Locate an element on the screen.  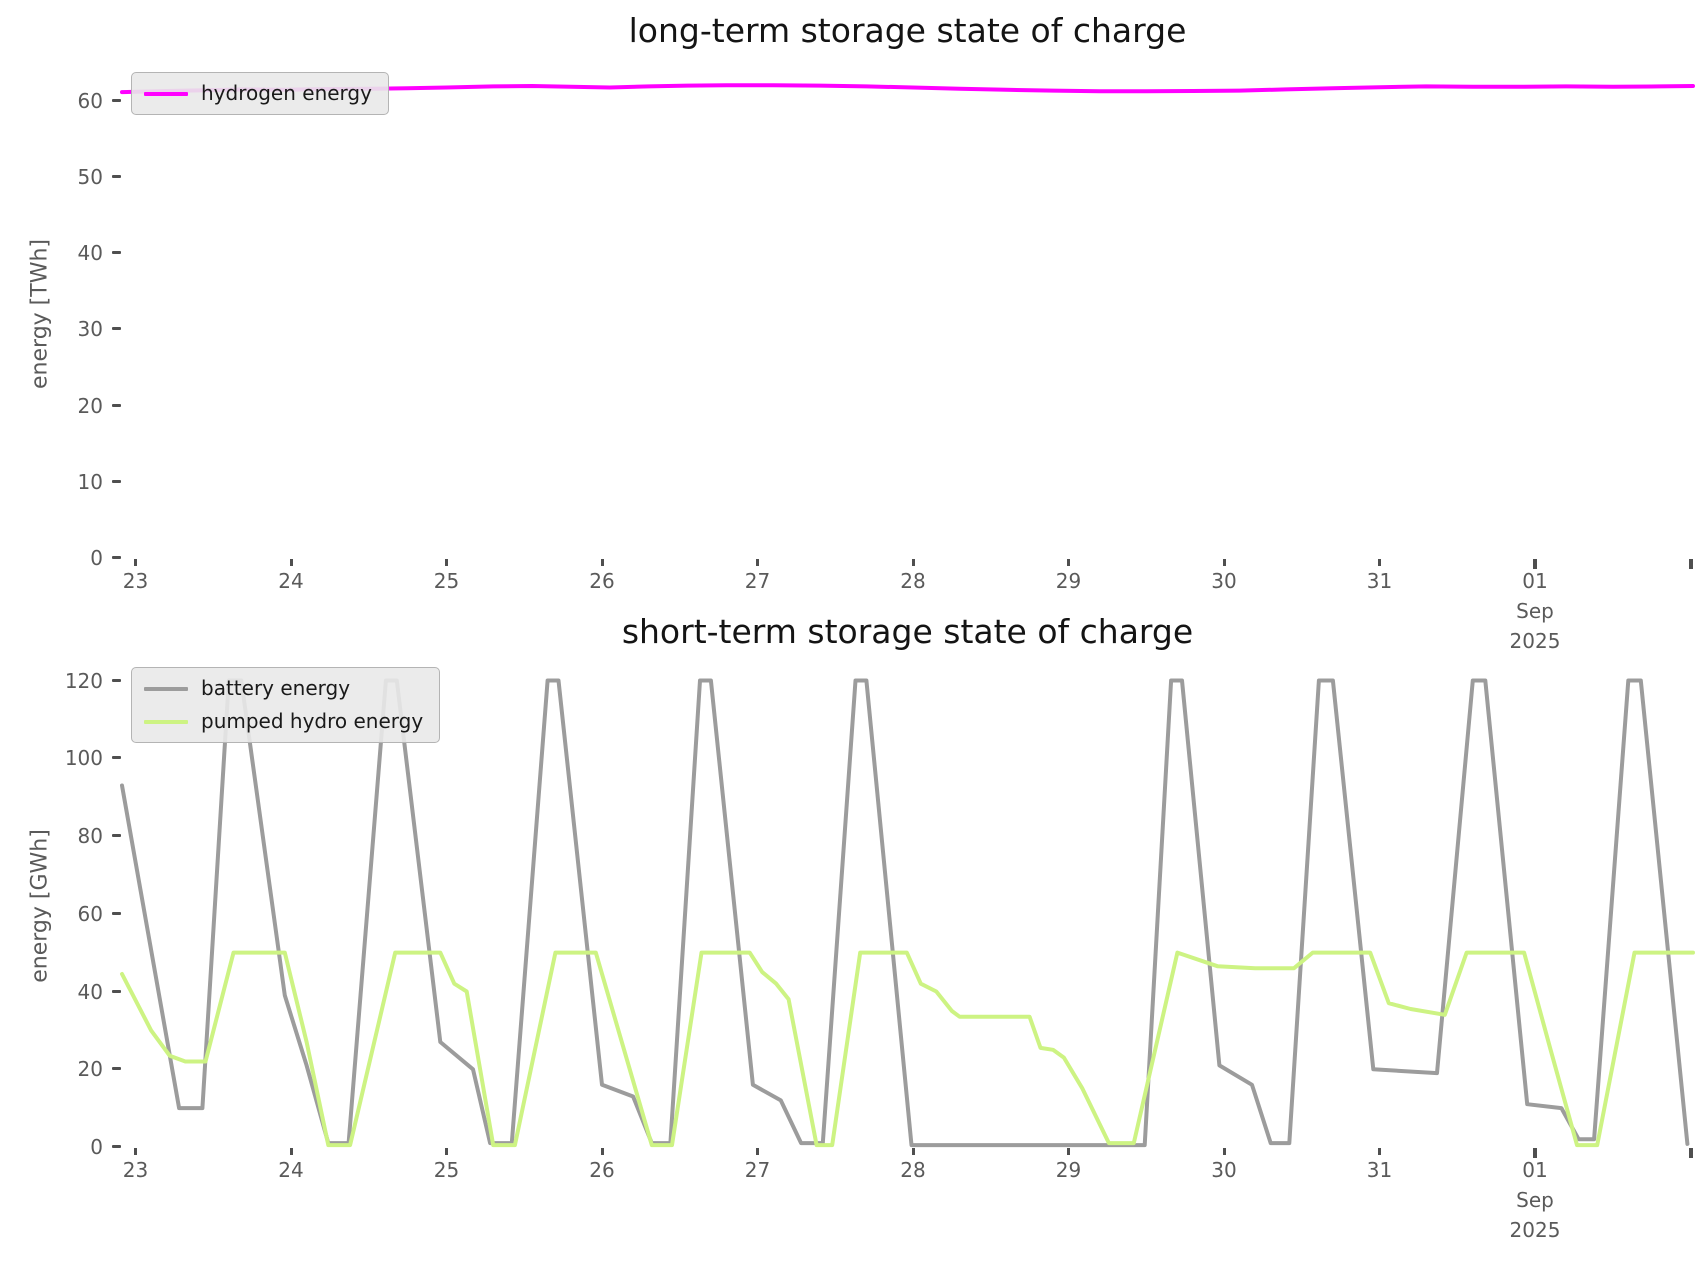
pumped-hydro-energy-line is located at coordinates (907, 1049).